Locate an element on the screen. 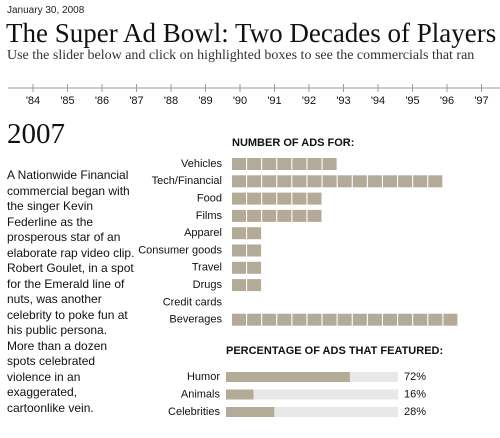 The image size is (500, 438). slider-label: '90 is located at coordinates (240, 101).